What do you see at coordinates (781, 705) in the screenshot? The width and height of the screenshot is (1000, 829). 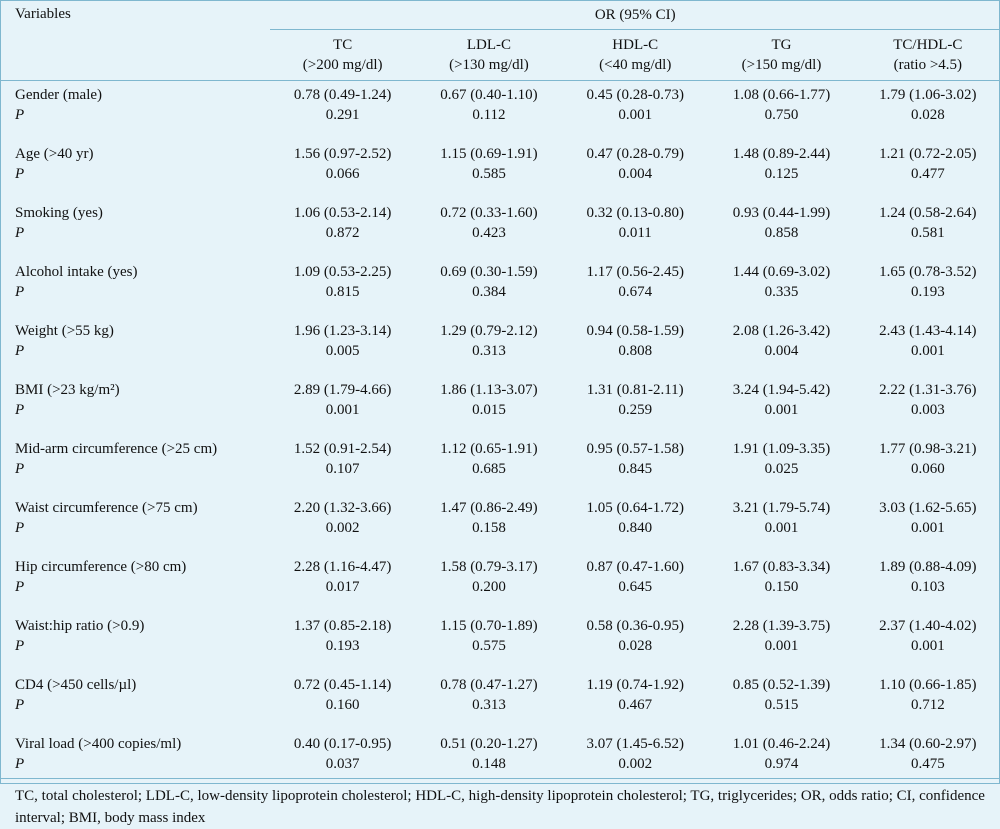 I see `p-value: 0.515` at bounding box center [781, 705].